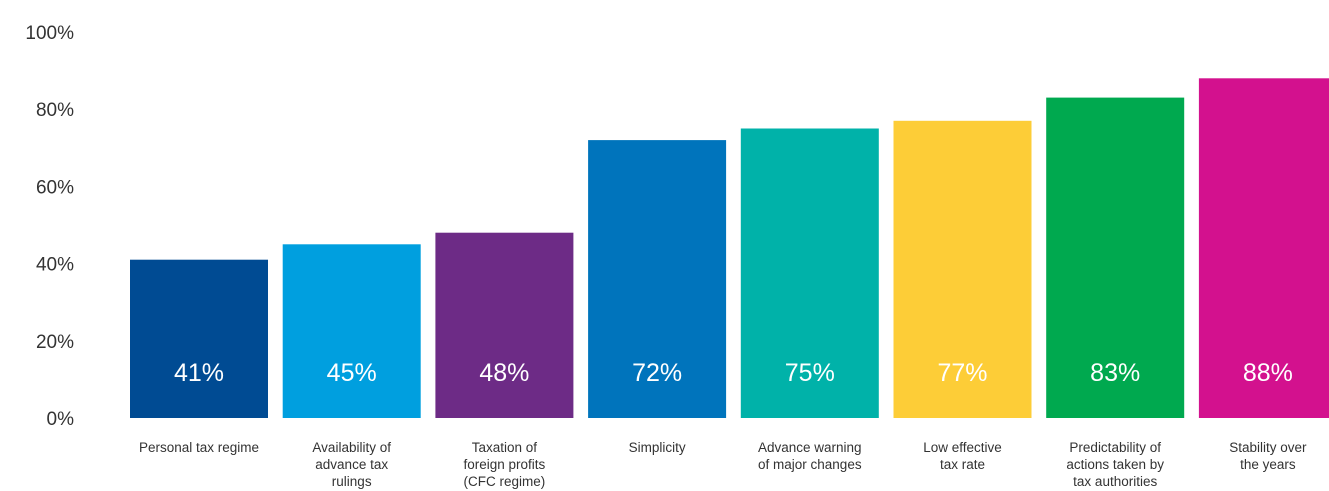  Describe the element at coordinates (1268, 464) in the screenshot. I see `x-tick-label-line: the years` at that location.